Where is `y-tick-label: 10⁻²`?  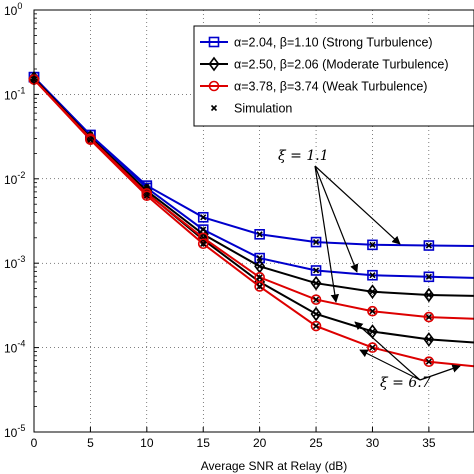
y-tick-label: 10⁻² is located at coordinates (14, 178).